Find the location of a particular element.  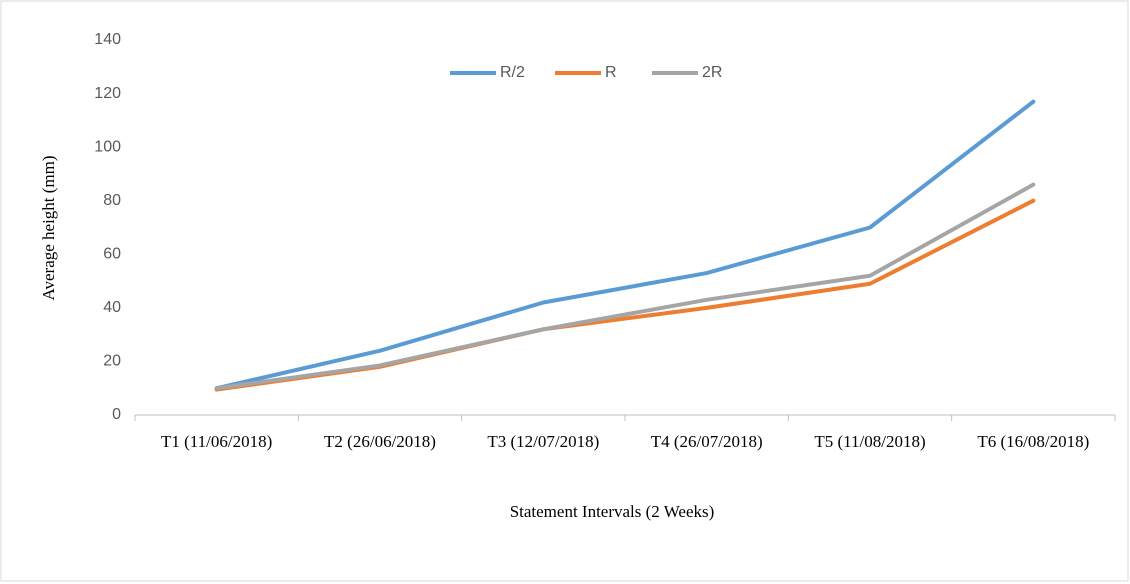

x-tick-label: T4 (26/07/2018) is located at coordinates (707, 441).